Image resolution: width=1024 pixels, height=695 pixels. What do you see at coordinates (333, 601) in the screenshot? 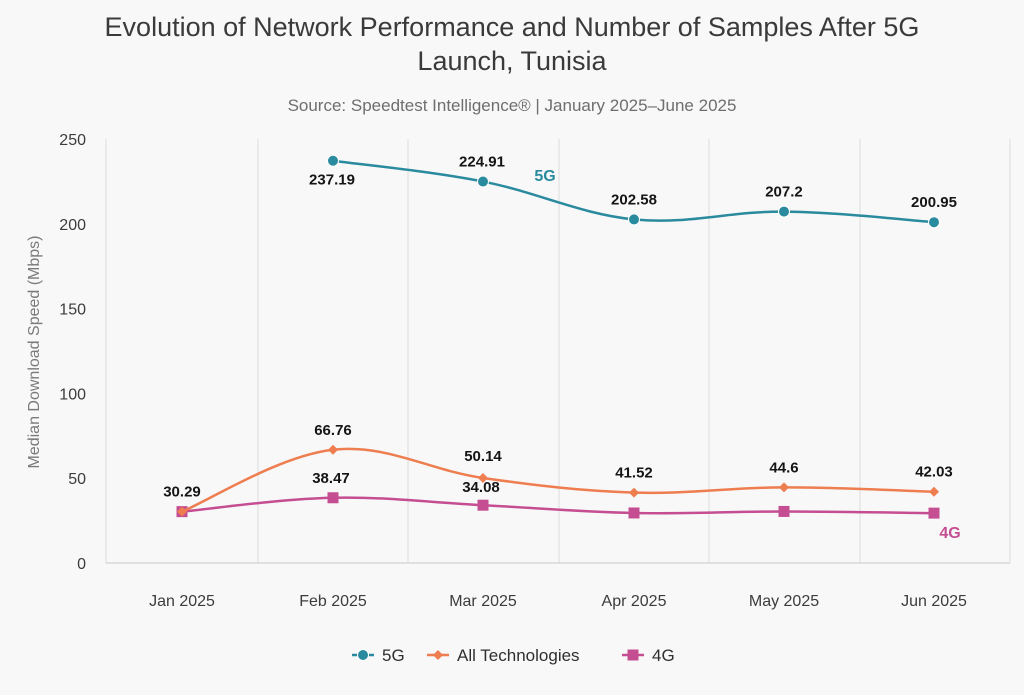
I see `x-tick-label: Feb 2025` at bounding box center [333, 601].